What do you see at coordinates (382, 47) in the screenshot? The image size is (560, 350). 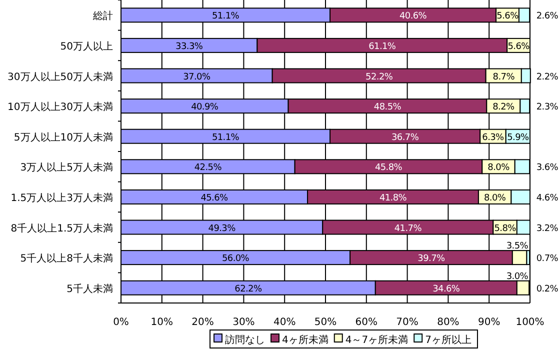 I see `data-label: 61.1%` at bounding box center [382, 47].